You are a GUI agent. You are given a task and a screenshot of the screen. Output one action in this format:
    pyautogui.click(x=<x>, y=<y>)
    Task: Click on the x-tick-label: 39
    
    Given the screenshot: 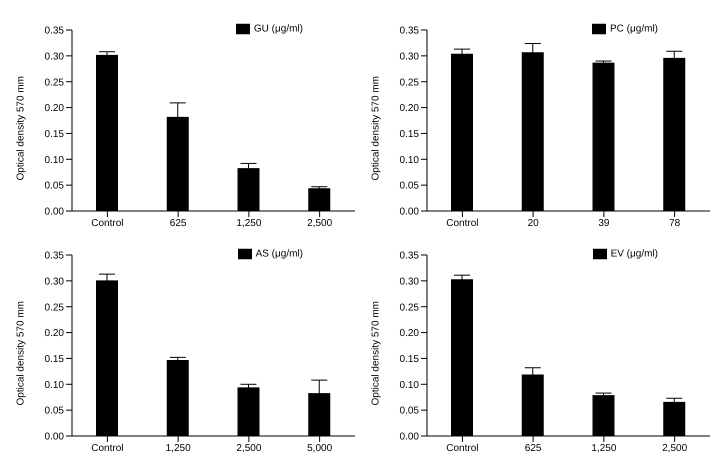 What is the action you would take?
    pyautogui.click(x=604, y=224)
    